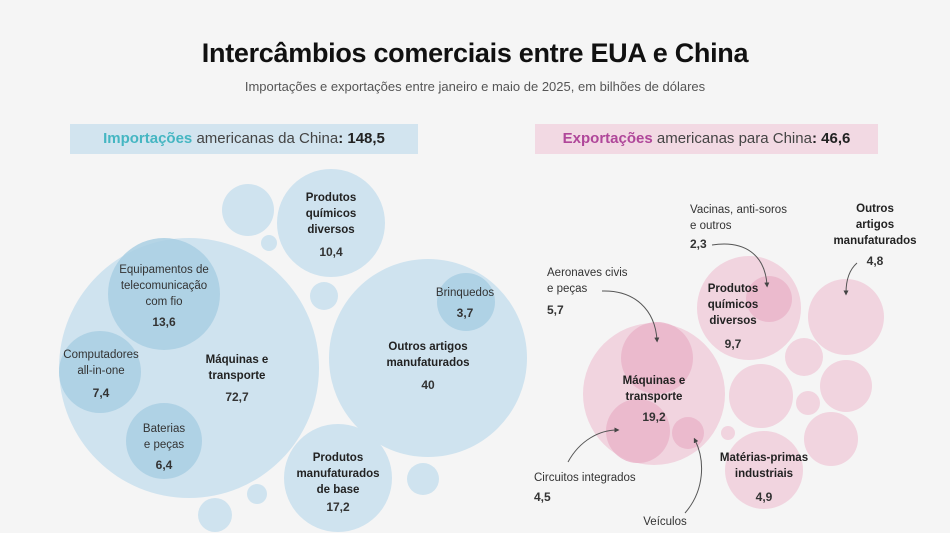 The image size is (950, 533). I want to click on exports-veiculos-label: Veículos, so click(665, 522).